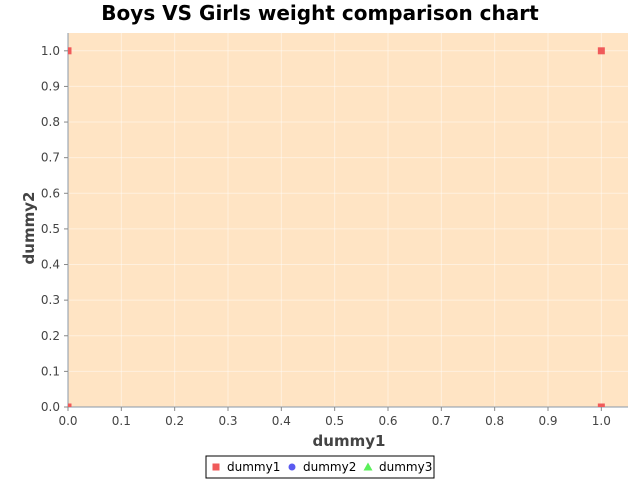  I want to click on x-tick-label: 0.5, so click(334, 421).